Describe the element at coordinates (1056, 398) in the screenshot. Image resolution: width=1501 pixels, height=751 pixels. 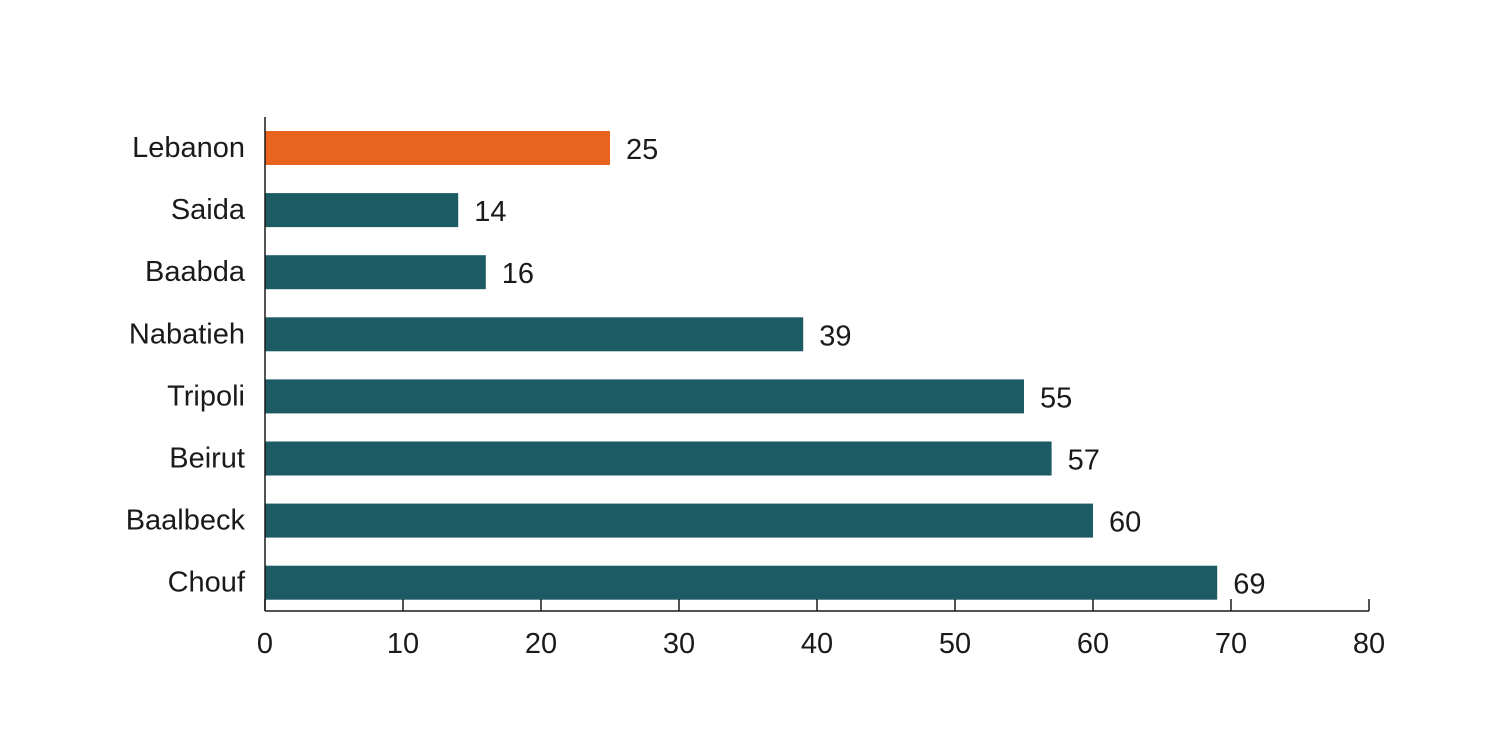
I see `value-label-tripoli: 55` at that location.